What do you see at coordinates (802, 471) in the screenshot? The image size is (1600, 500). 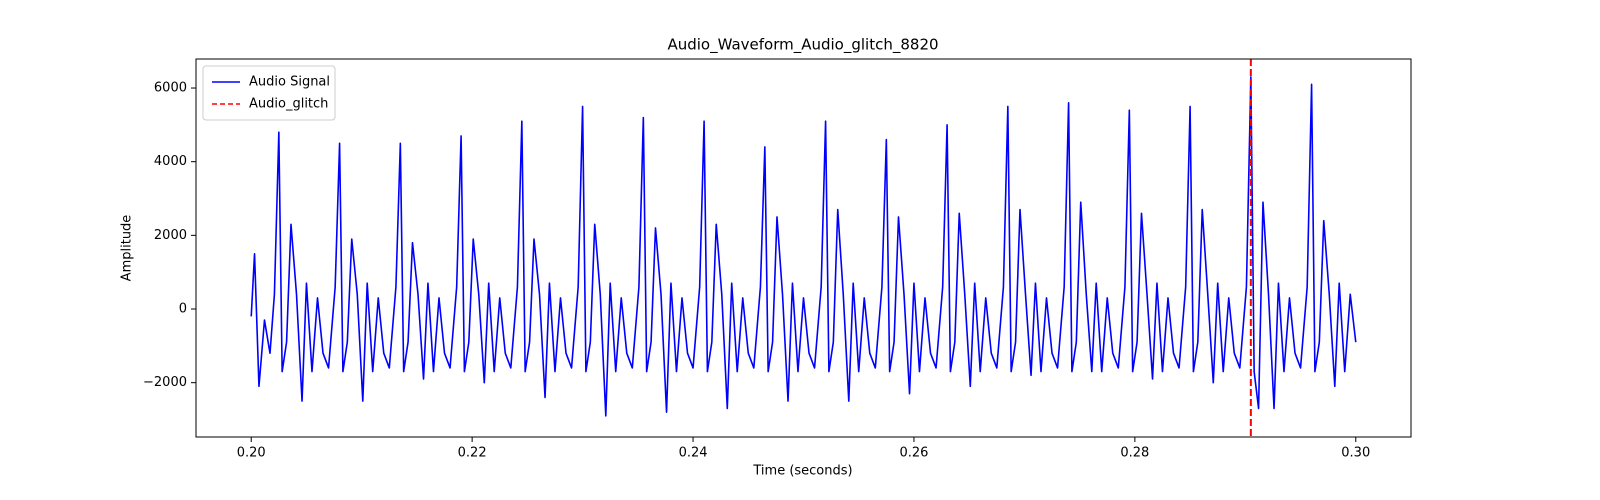 I see `x-axis-label: Time (seconds)` at bounding box center [802, 471].